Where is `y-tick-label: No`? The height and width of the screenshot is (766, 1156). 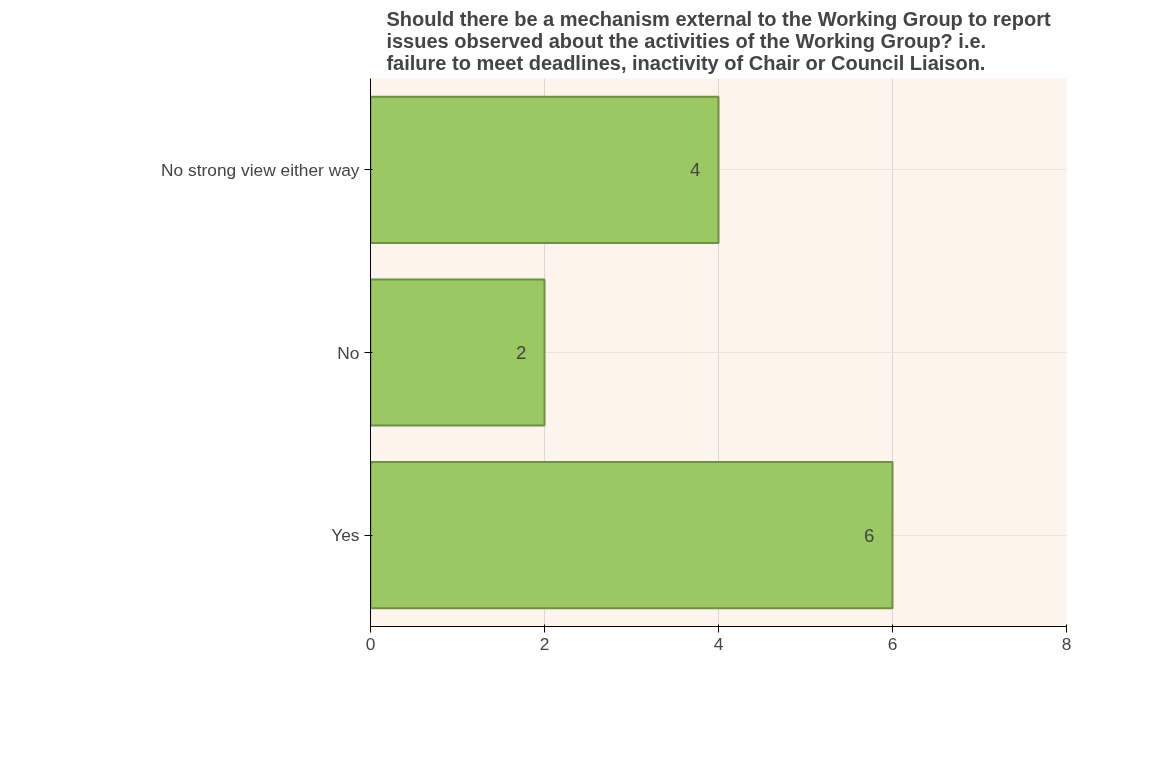 y-tick-label: No is located at coordinates (348, 352).